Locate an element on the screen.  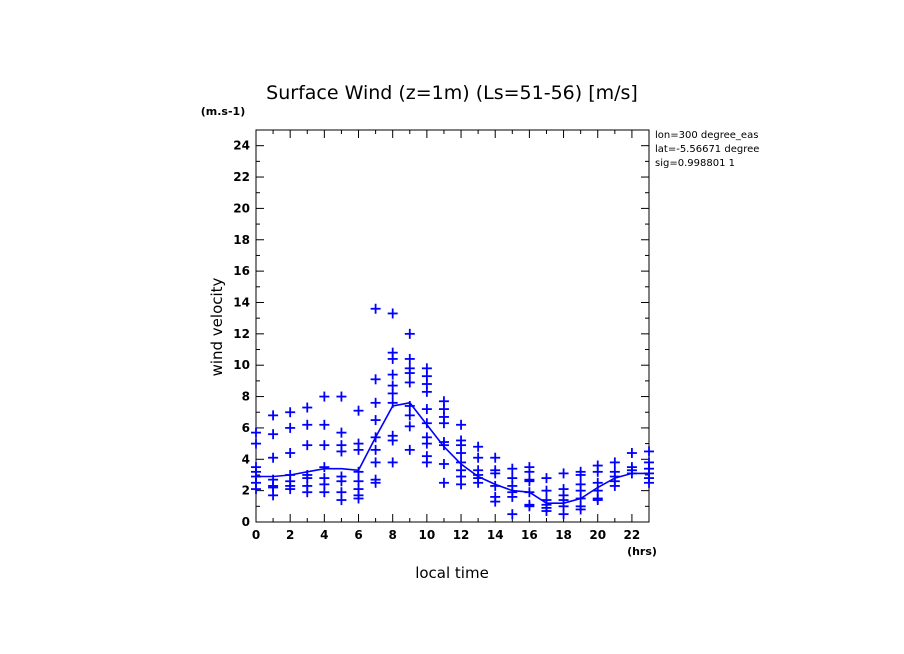
y-tick-label: 22 is located at coordinates (241, 177).